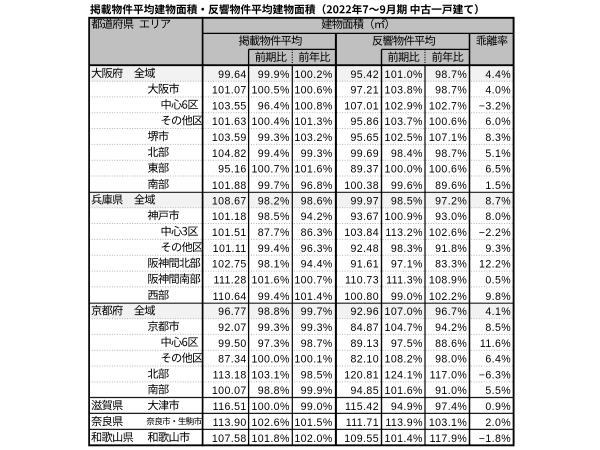  What do you see at coordinates (449, 439) in the screenshot?
I see `svg-text: 117.9%` at bounding box center [449, 439].